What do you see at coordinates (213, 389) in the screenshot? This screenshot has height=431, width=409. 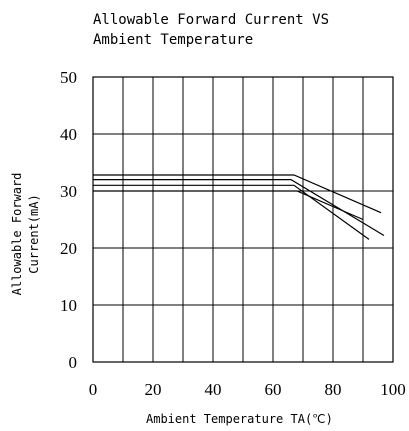 I see `x-tick-label: 40` at bounding box center [213, 389].